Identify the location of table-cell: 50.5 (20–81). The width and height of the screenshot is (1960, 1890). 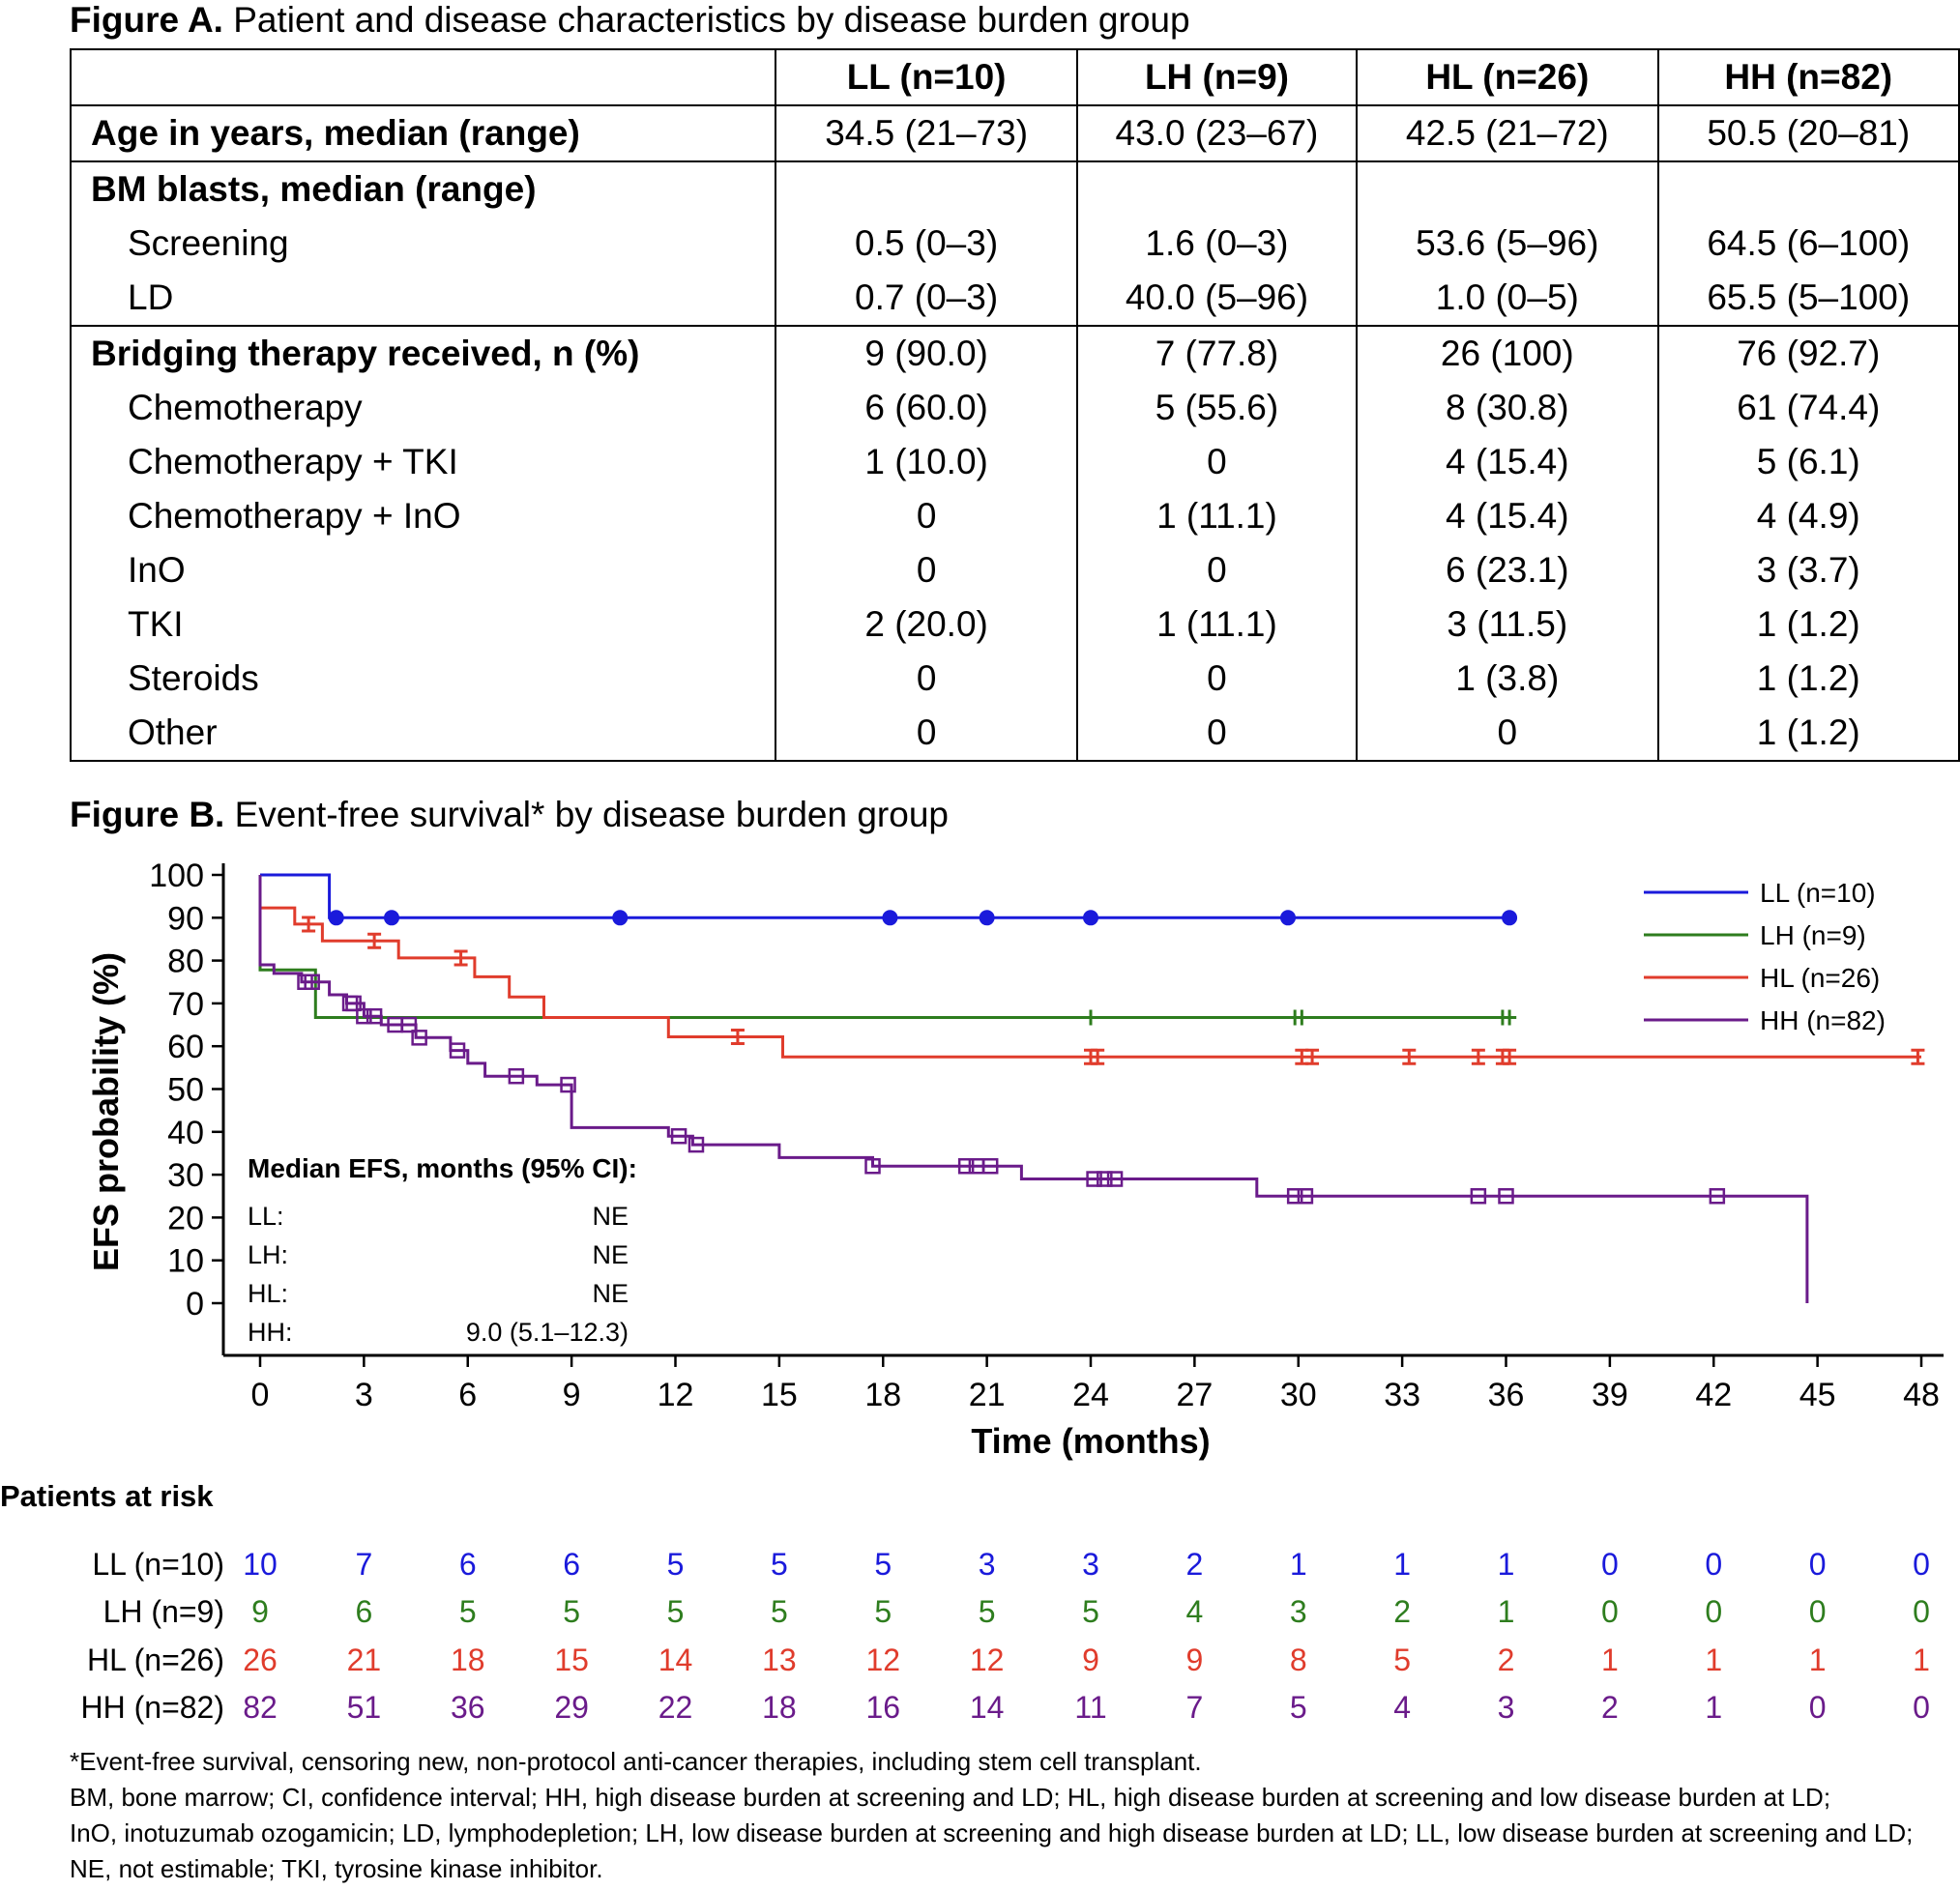
(1807, 133).